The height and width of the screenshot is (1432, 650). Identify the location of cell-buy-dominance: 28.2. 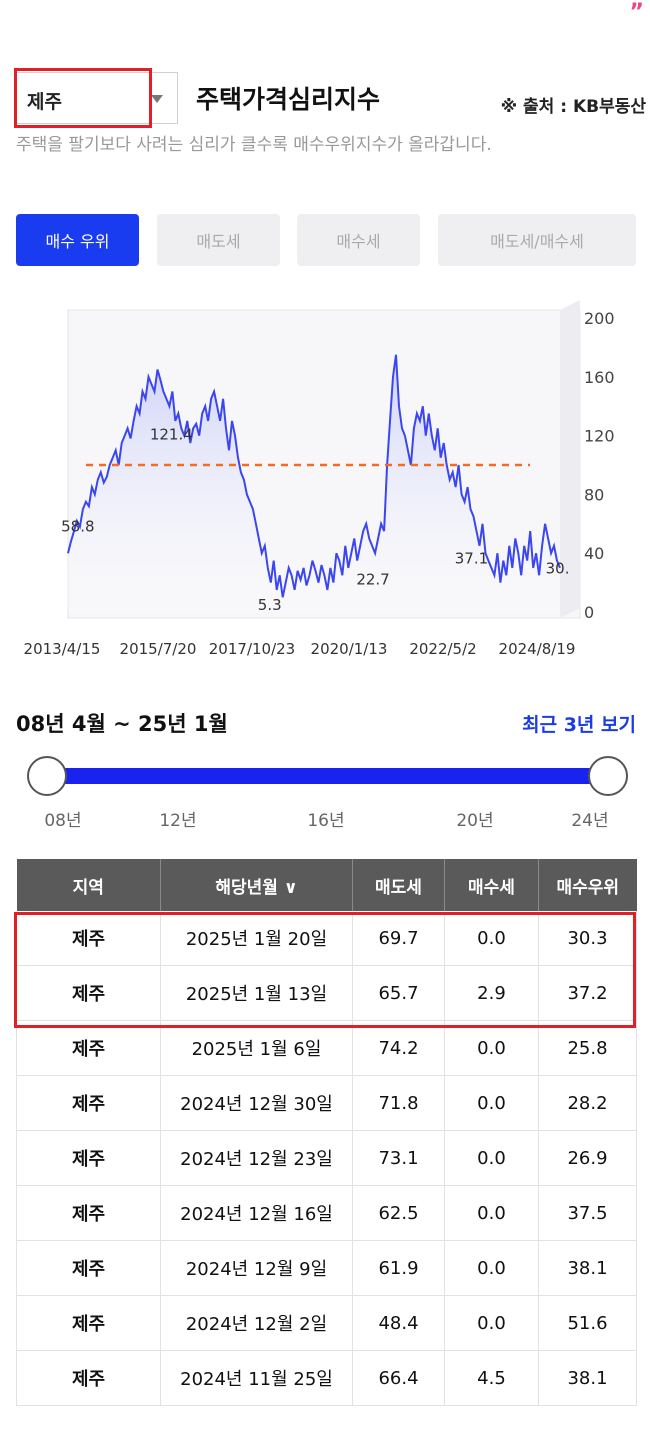
(587, 1103).